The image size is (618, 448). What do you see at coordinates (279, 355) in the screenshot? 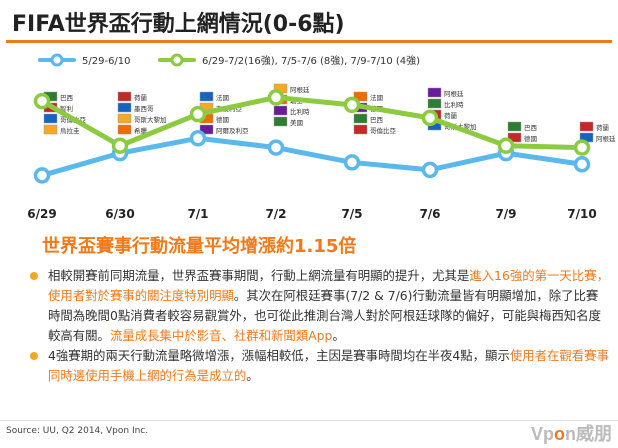
I see `bullet-2-part-1: 4強賽期的兩天行動流量略微增漲，漲幅相較低，主因是賽事時間均在半夜4點，顯示` at bounding box center [279, 355].